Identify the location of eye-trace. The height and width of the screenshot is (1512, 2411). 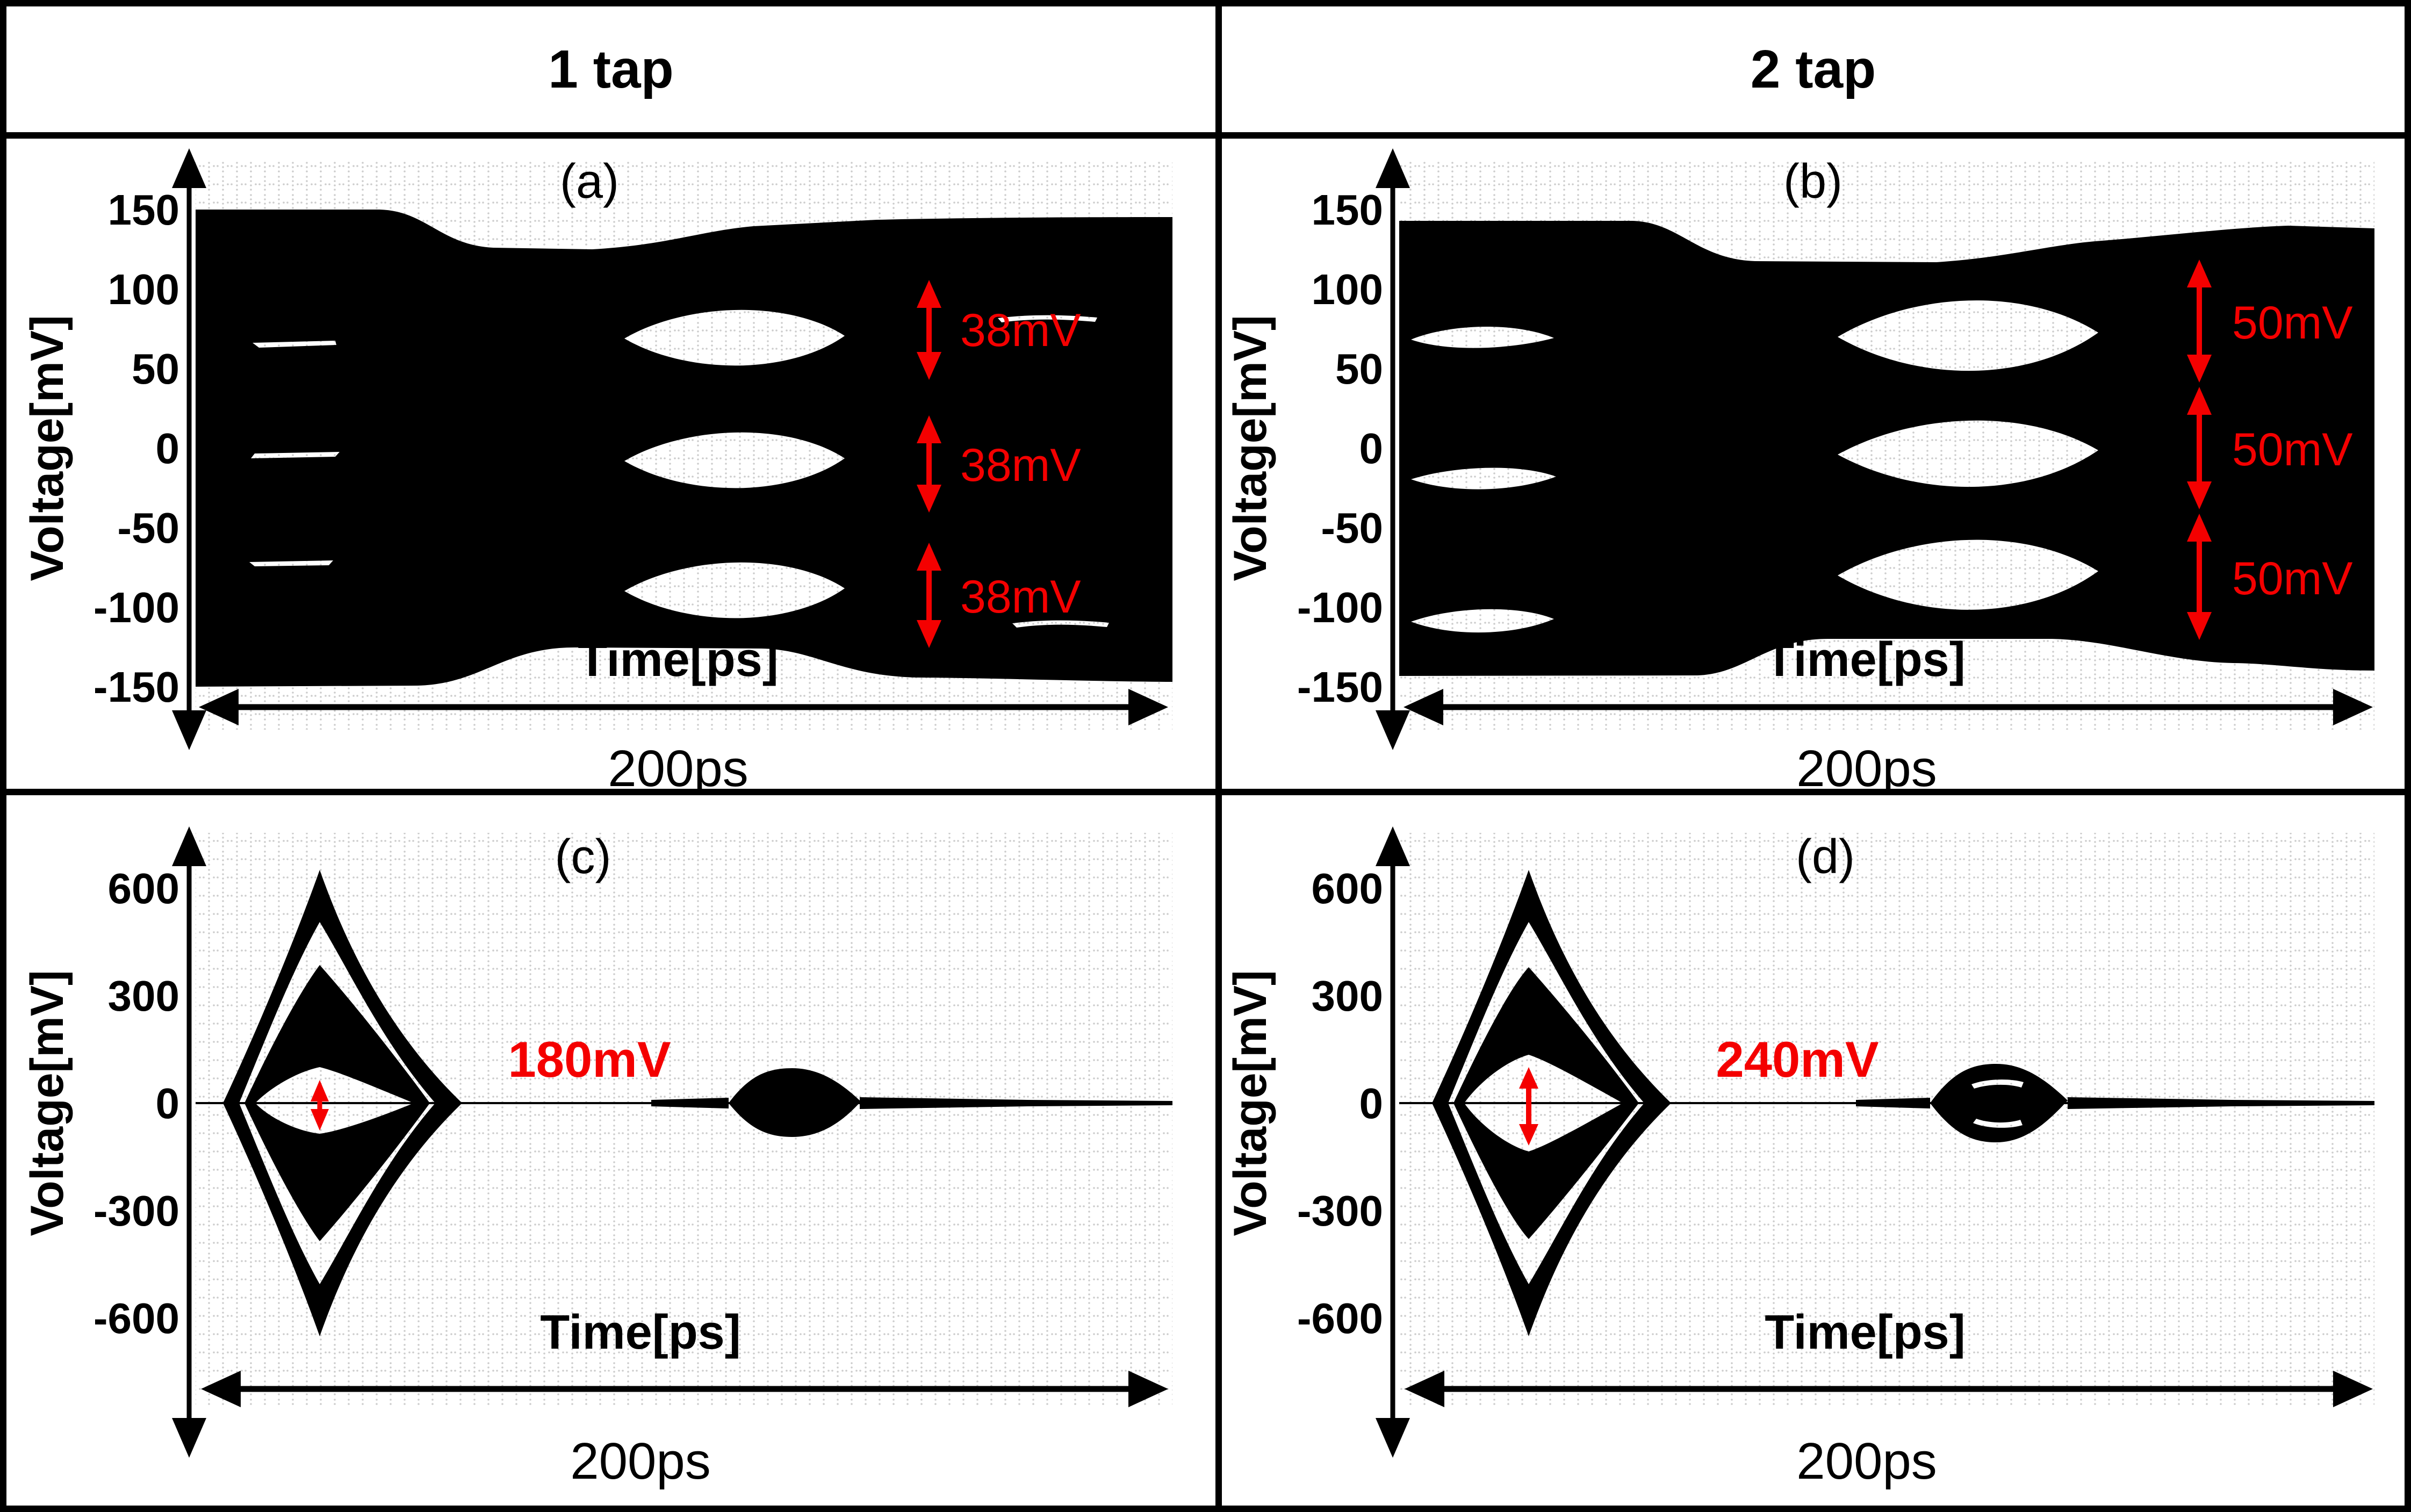
(1886, 448).